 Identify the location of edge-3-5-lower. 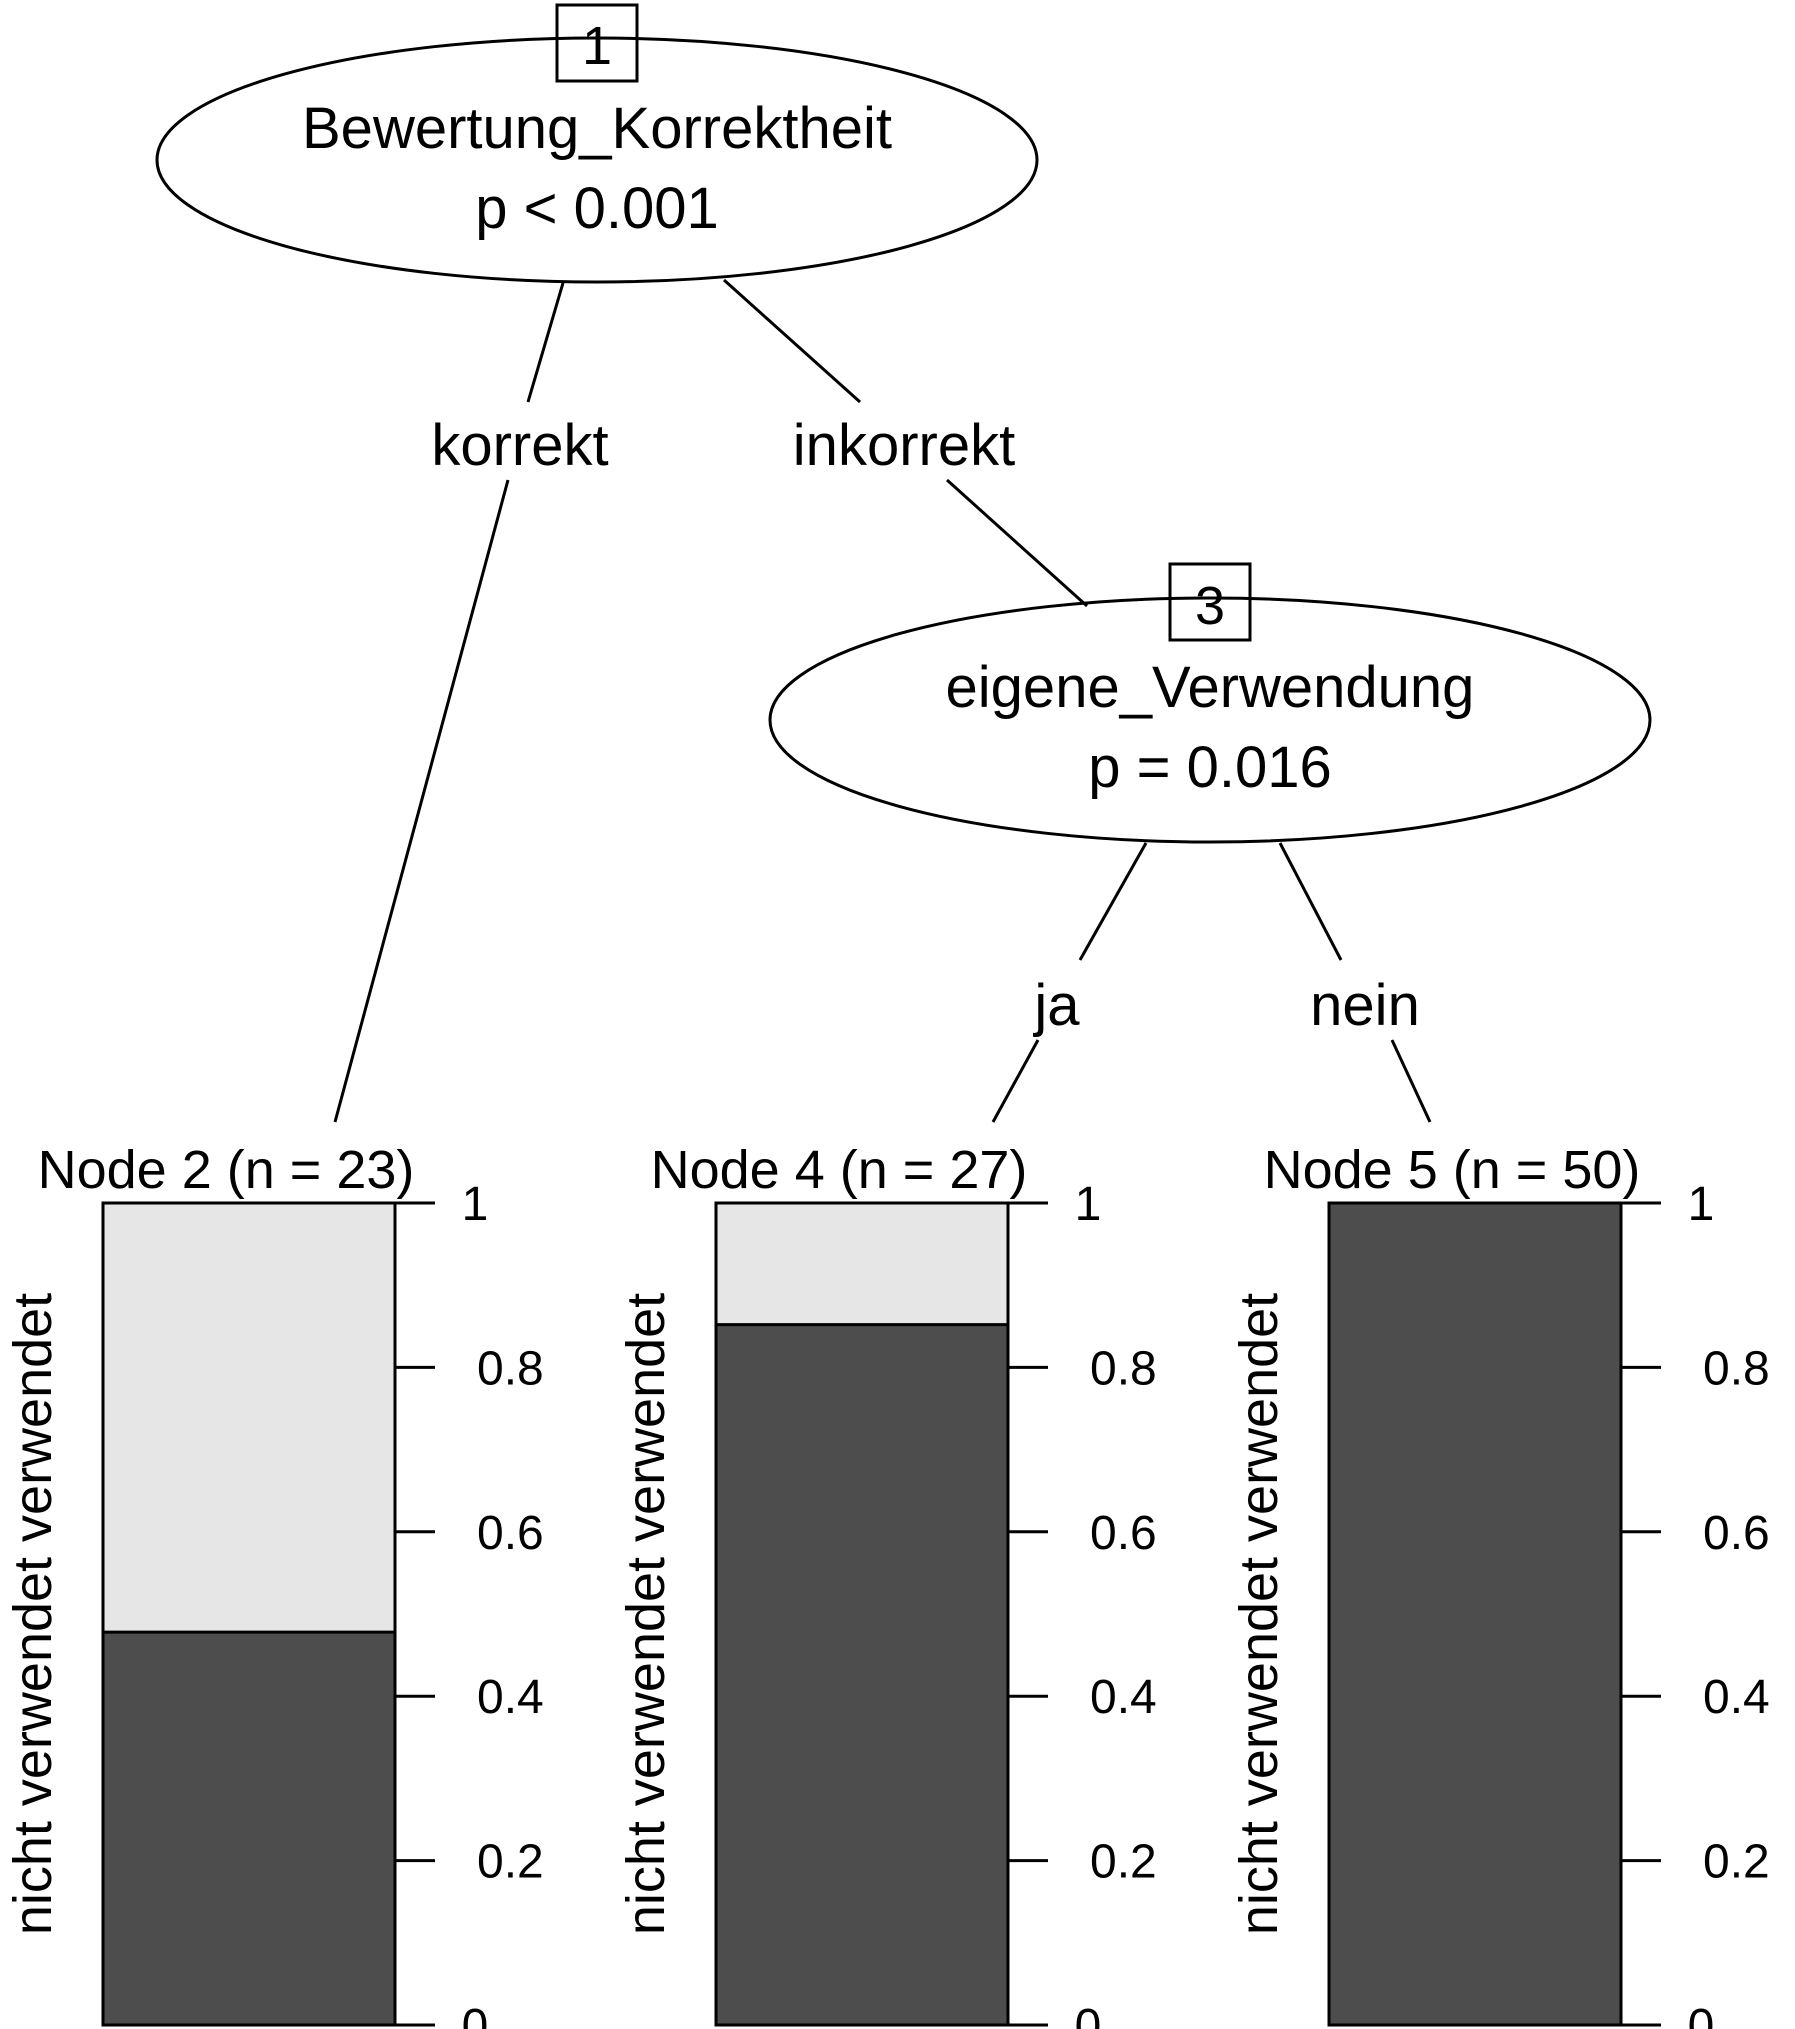
(1411, 1081).